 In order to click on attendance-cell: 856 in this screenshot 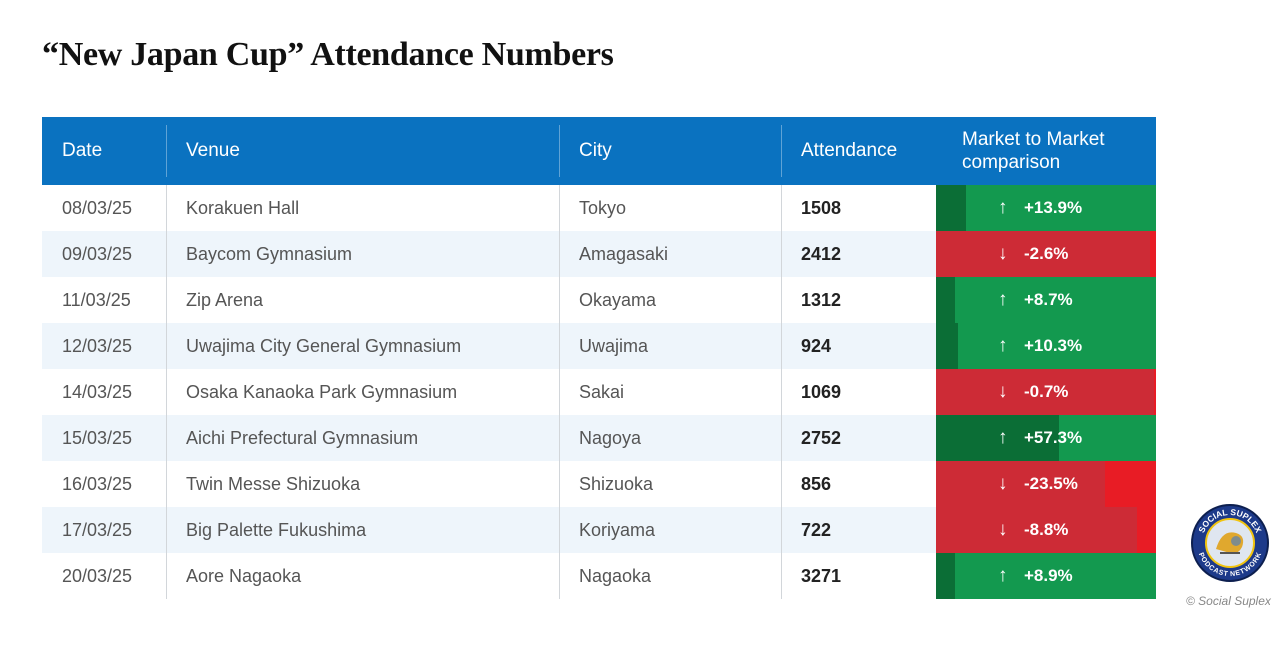, I will do `click(858, 484)`.